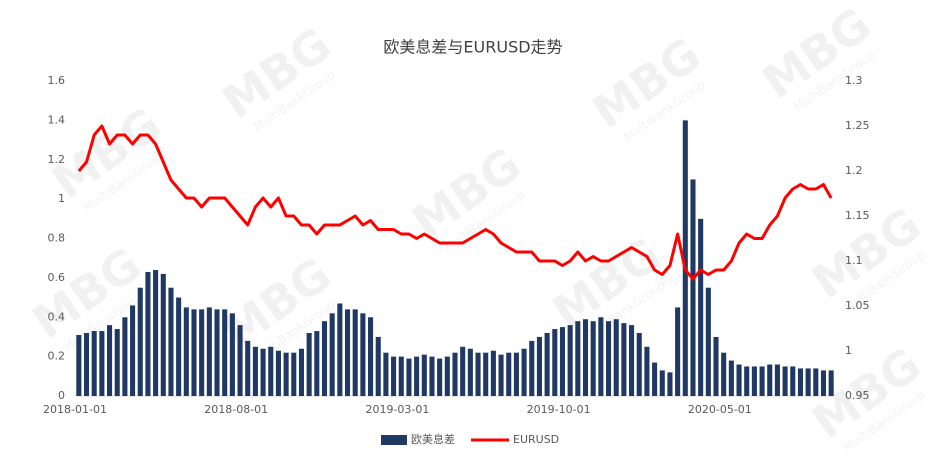 The image size is (947, 473). I want to click on y-tick-label: 0.2, so click(57, 356).